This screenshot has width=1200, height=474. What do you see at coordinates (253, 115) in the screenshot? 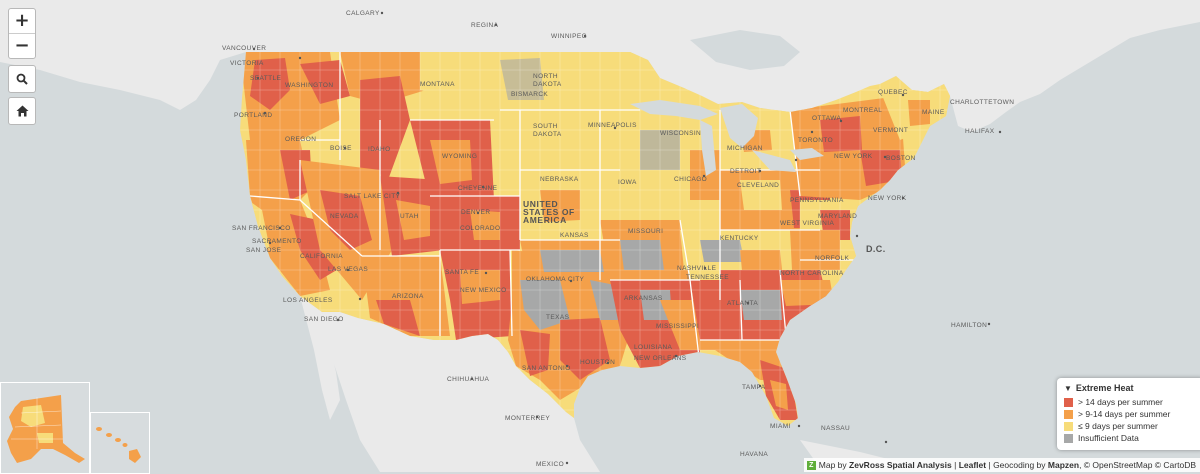
I see `label-portland: PORTLAND` at bounding box center [253, 115].